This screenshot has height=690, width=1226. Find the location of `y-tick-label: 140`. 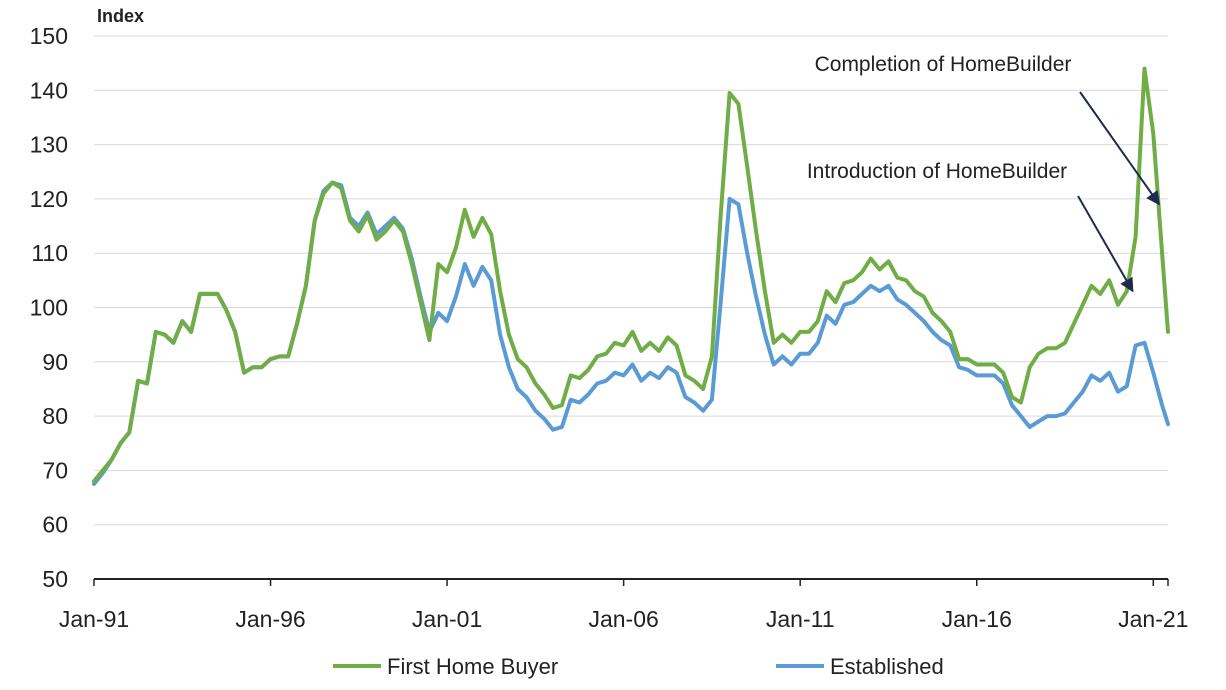

y-tick-label: 140 is located at coordinates (49, 90).